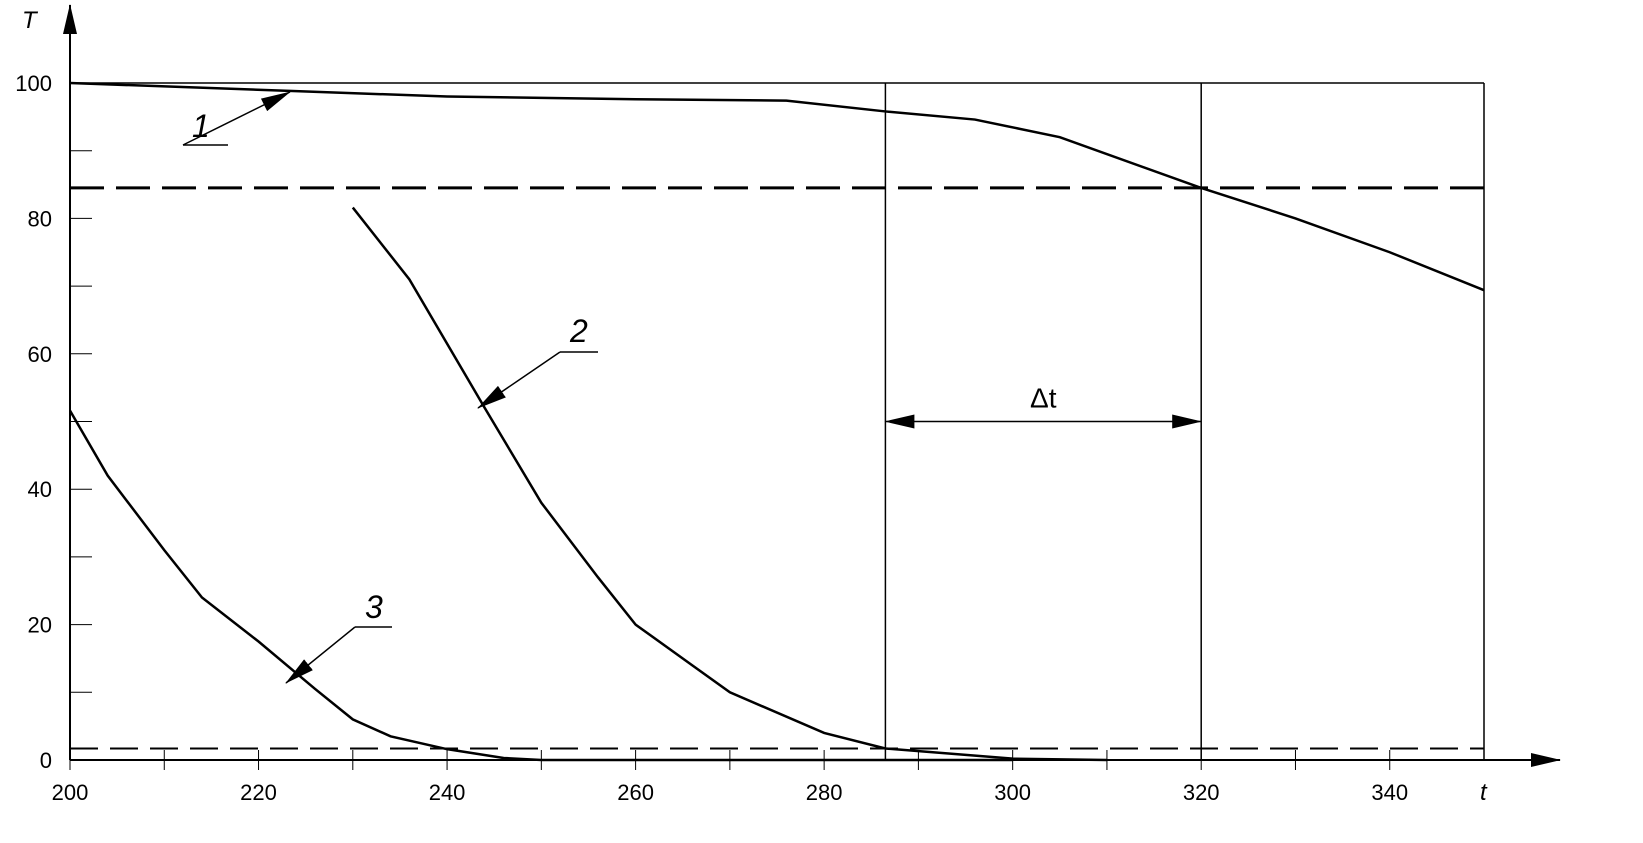  What do you see at coordinates (447, 792) in the screenshot?
I see `x-tick-label: 240` at bounding box center [447, 792].